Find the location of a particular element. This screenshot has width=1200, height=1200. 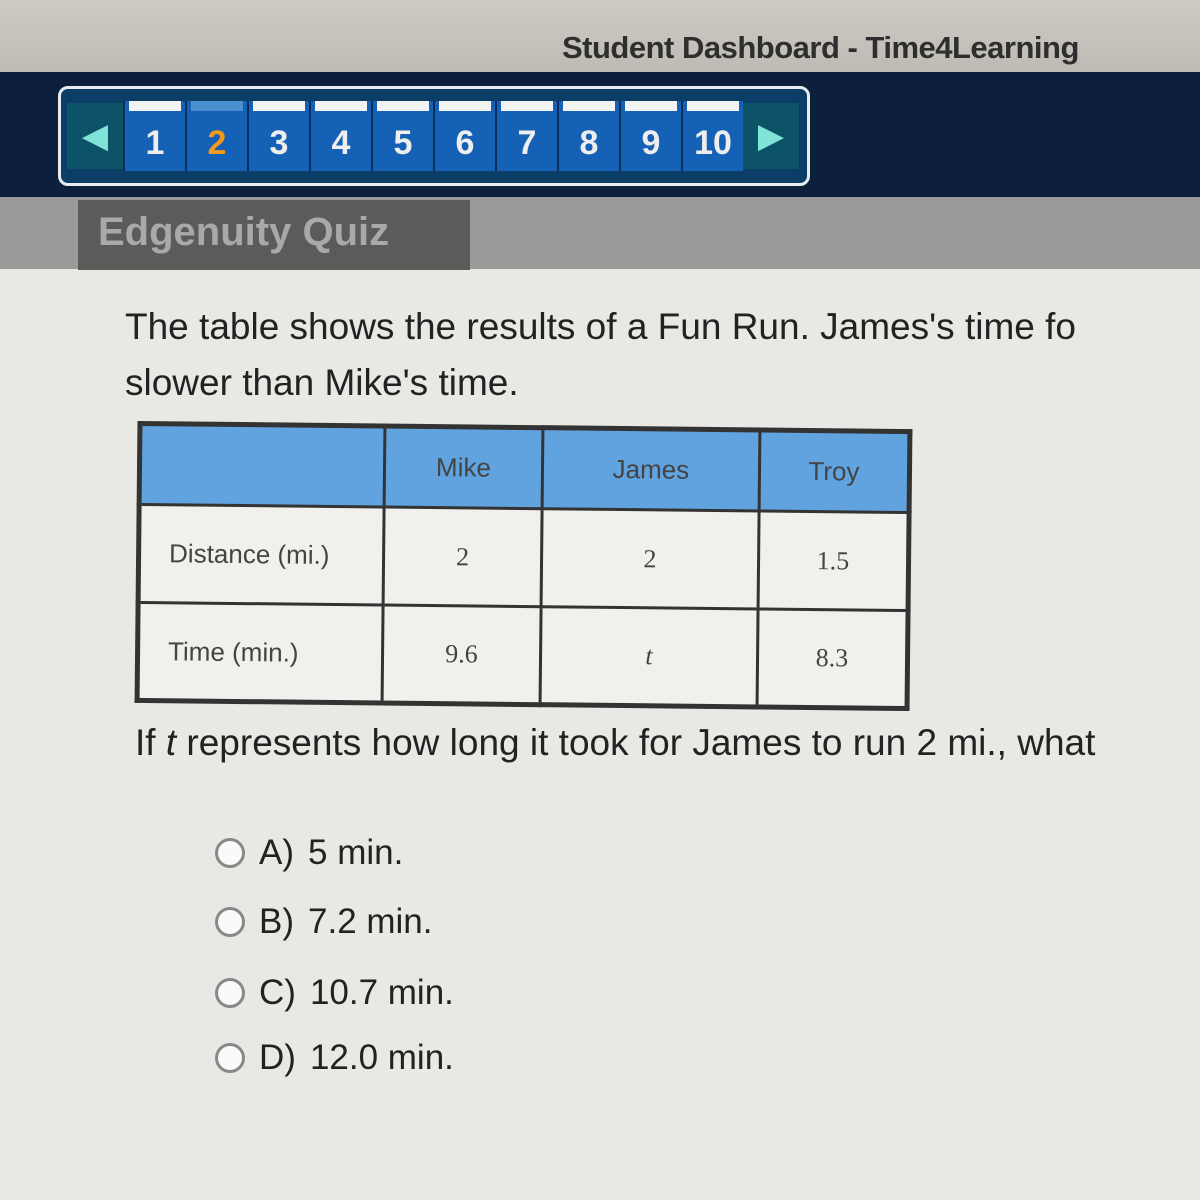

table-row: Time (min.) 9.6 t 8.3 is located at coordinates (523, 655).